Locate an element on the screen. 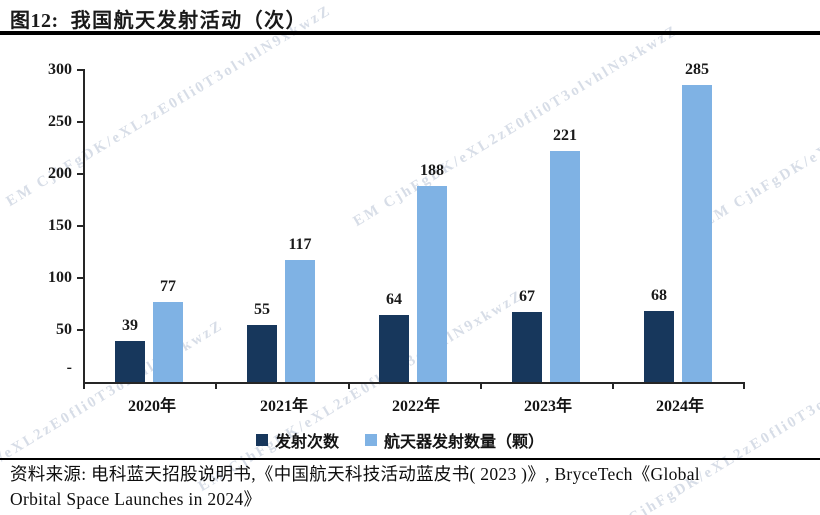 The image size is (820, 515). bar-launches-2022: 64 is located at coordinates (394, 336).